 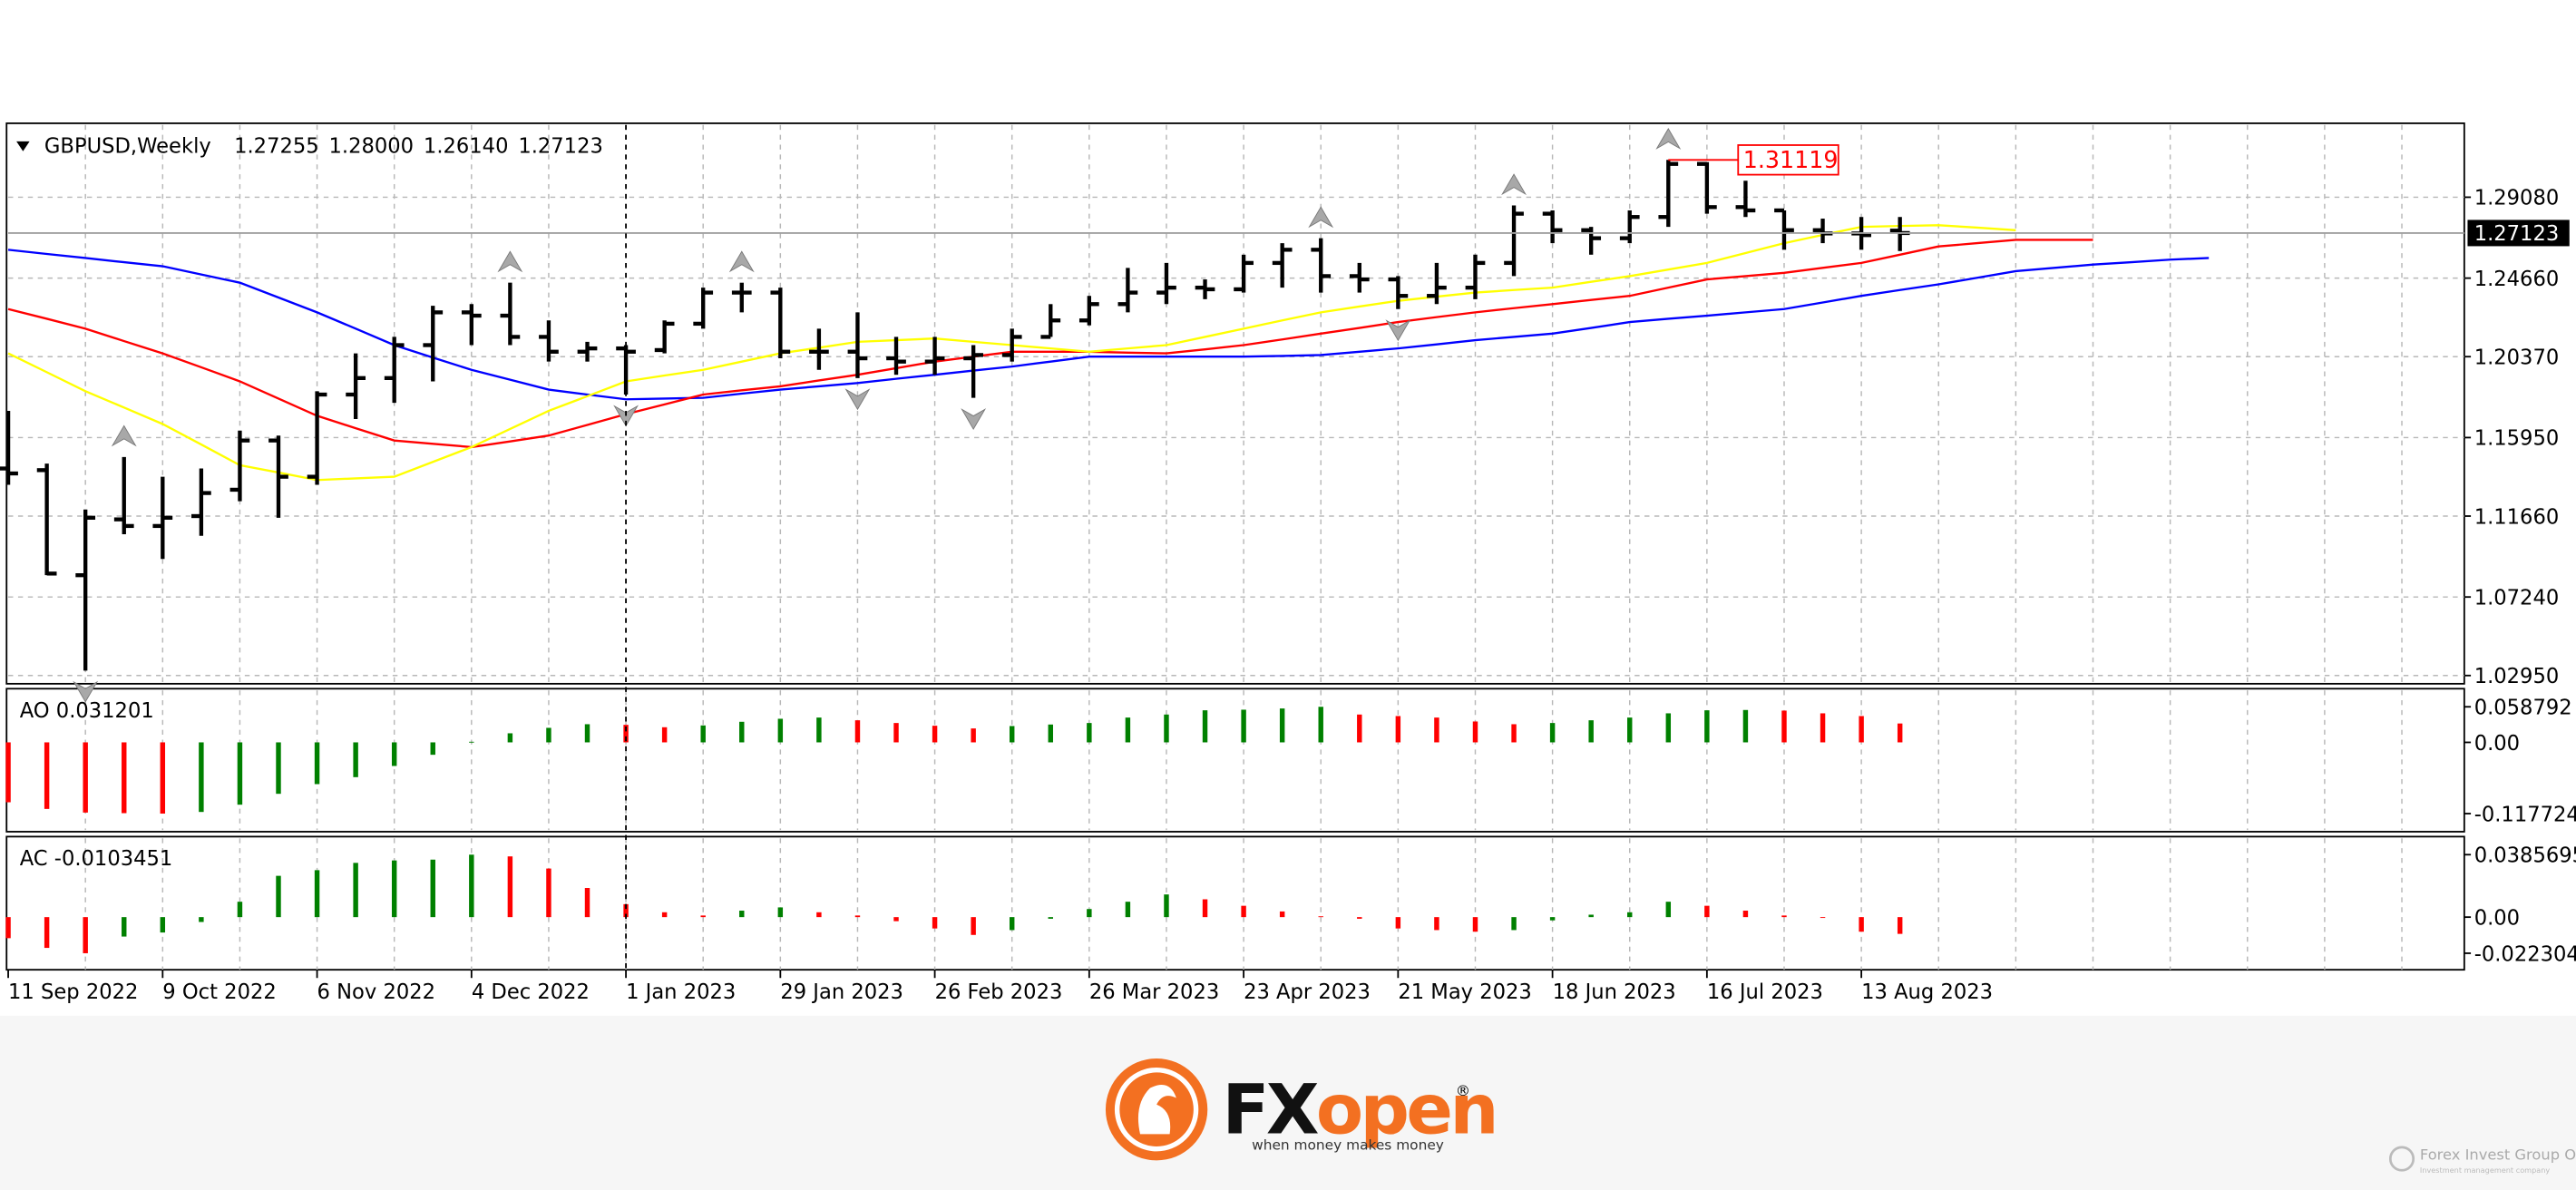 I want to click on x-tick-label: 11 Sep 2022, so click(x=73, y=992).